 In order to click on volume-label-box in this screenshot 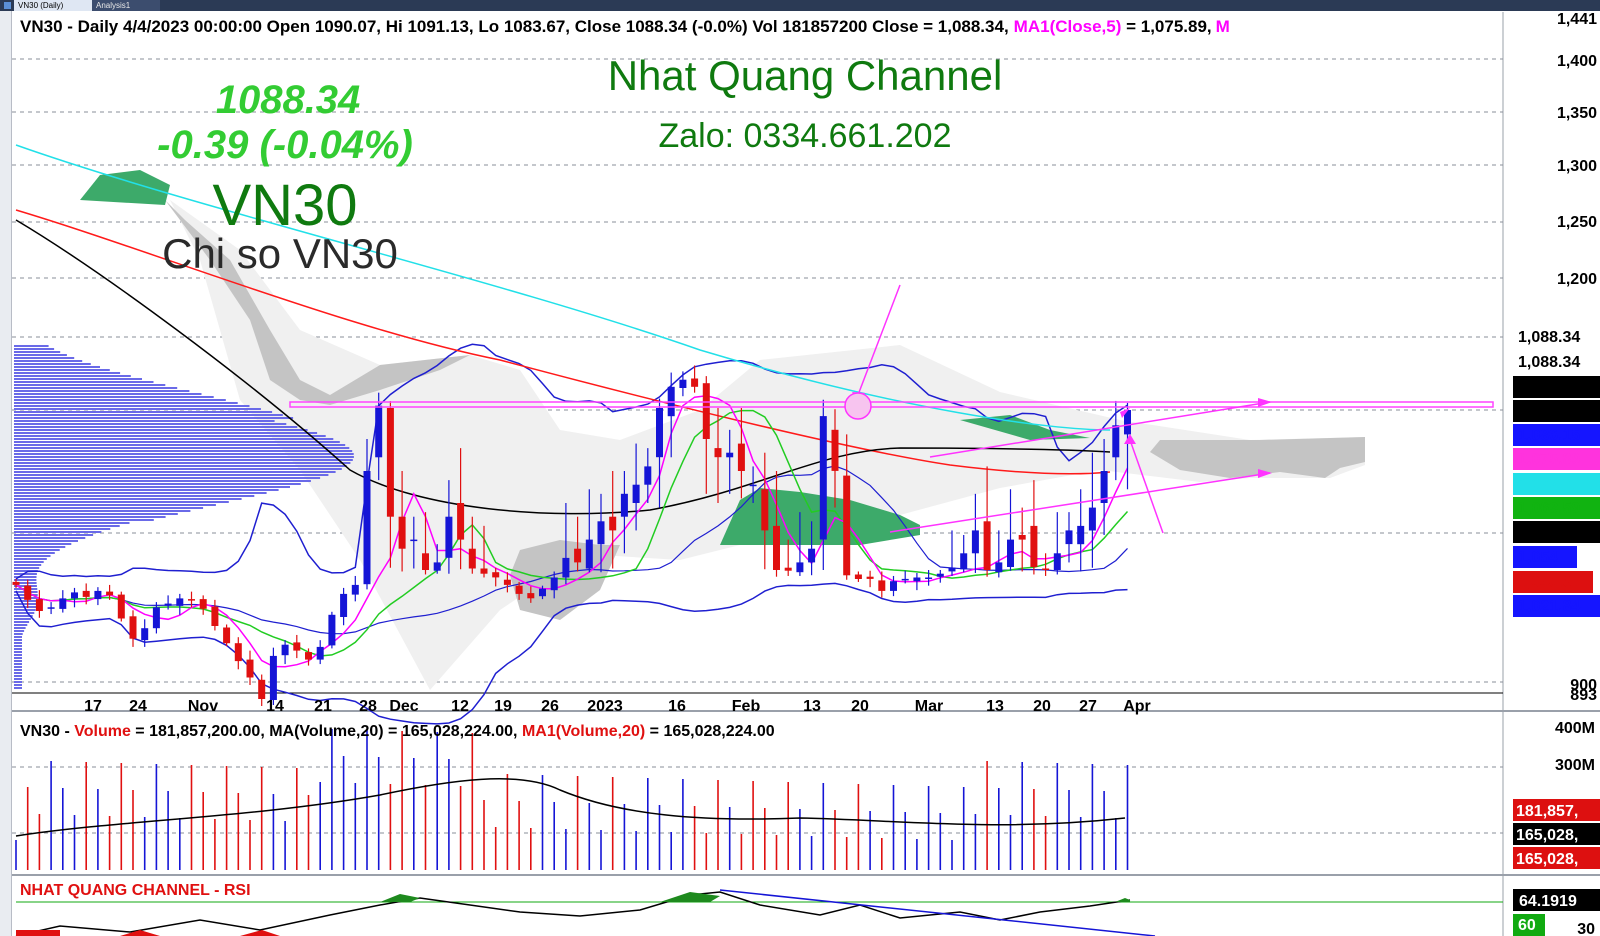, I will do `click(1556, 834)`.